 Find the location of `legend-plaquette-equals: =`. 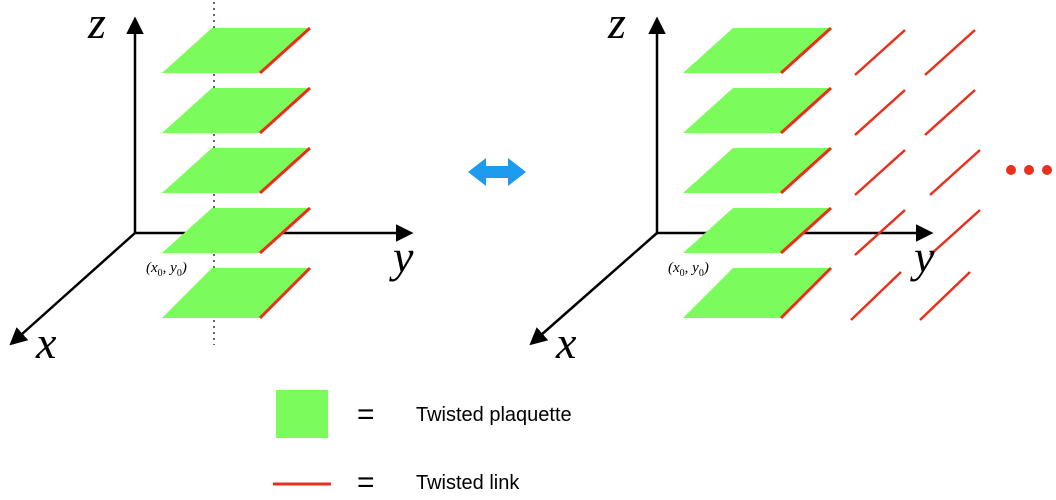

legend-plaquette-equals: = is located at coordinates (366, 414).